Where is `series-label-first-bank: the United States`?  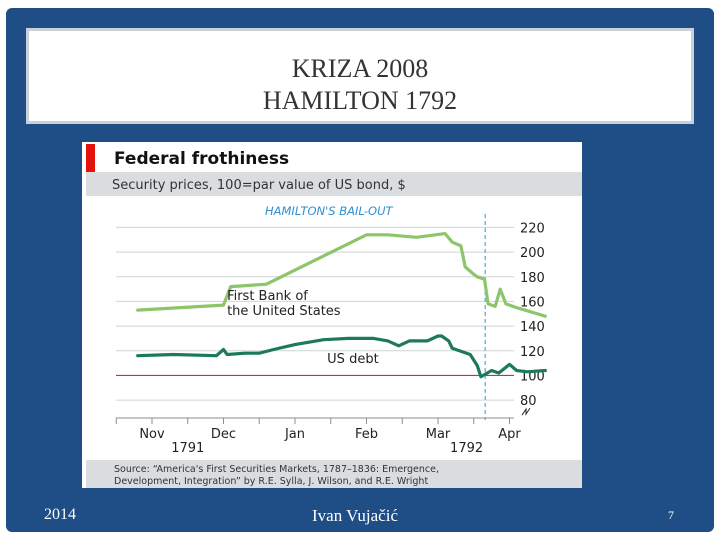
series-label-first-bank: the United States is located at coordinates (284, 311).